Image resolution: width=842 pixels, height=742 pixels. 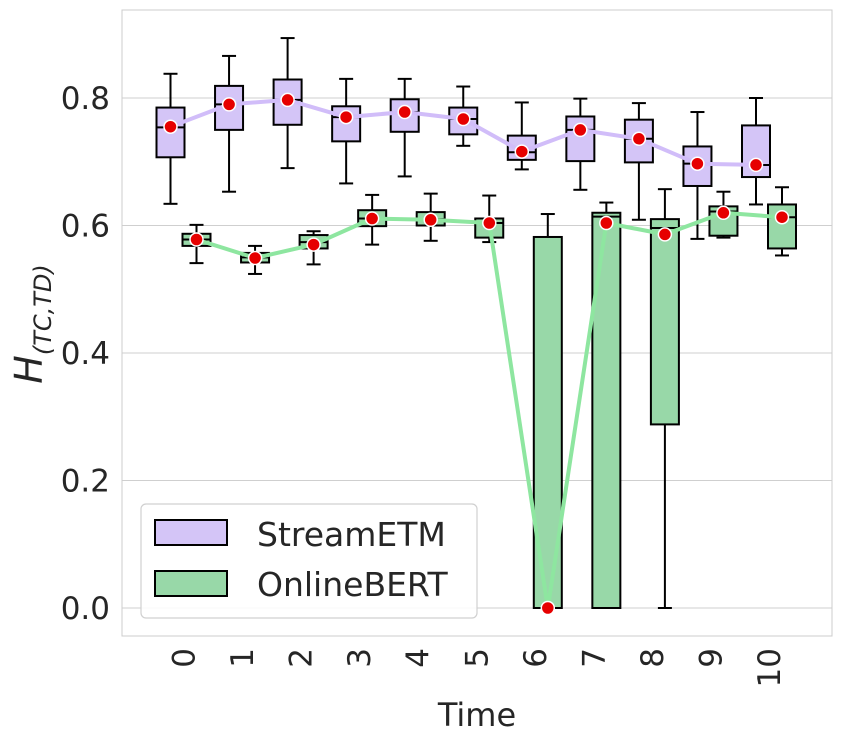 I want to click on y-tick-label: 0.4, so click(x=85, y=354).